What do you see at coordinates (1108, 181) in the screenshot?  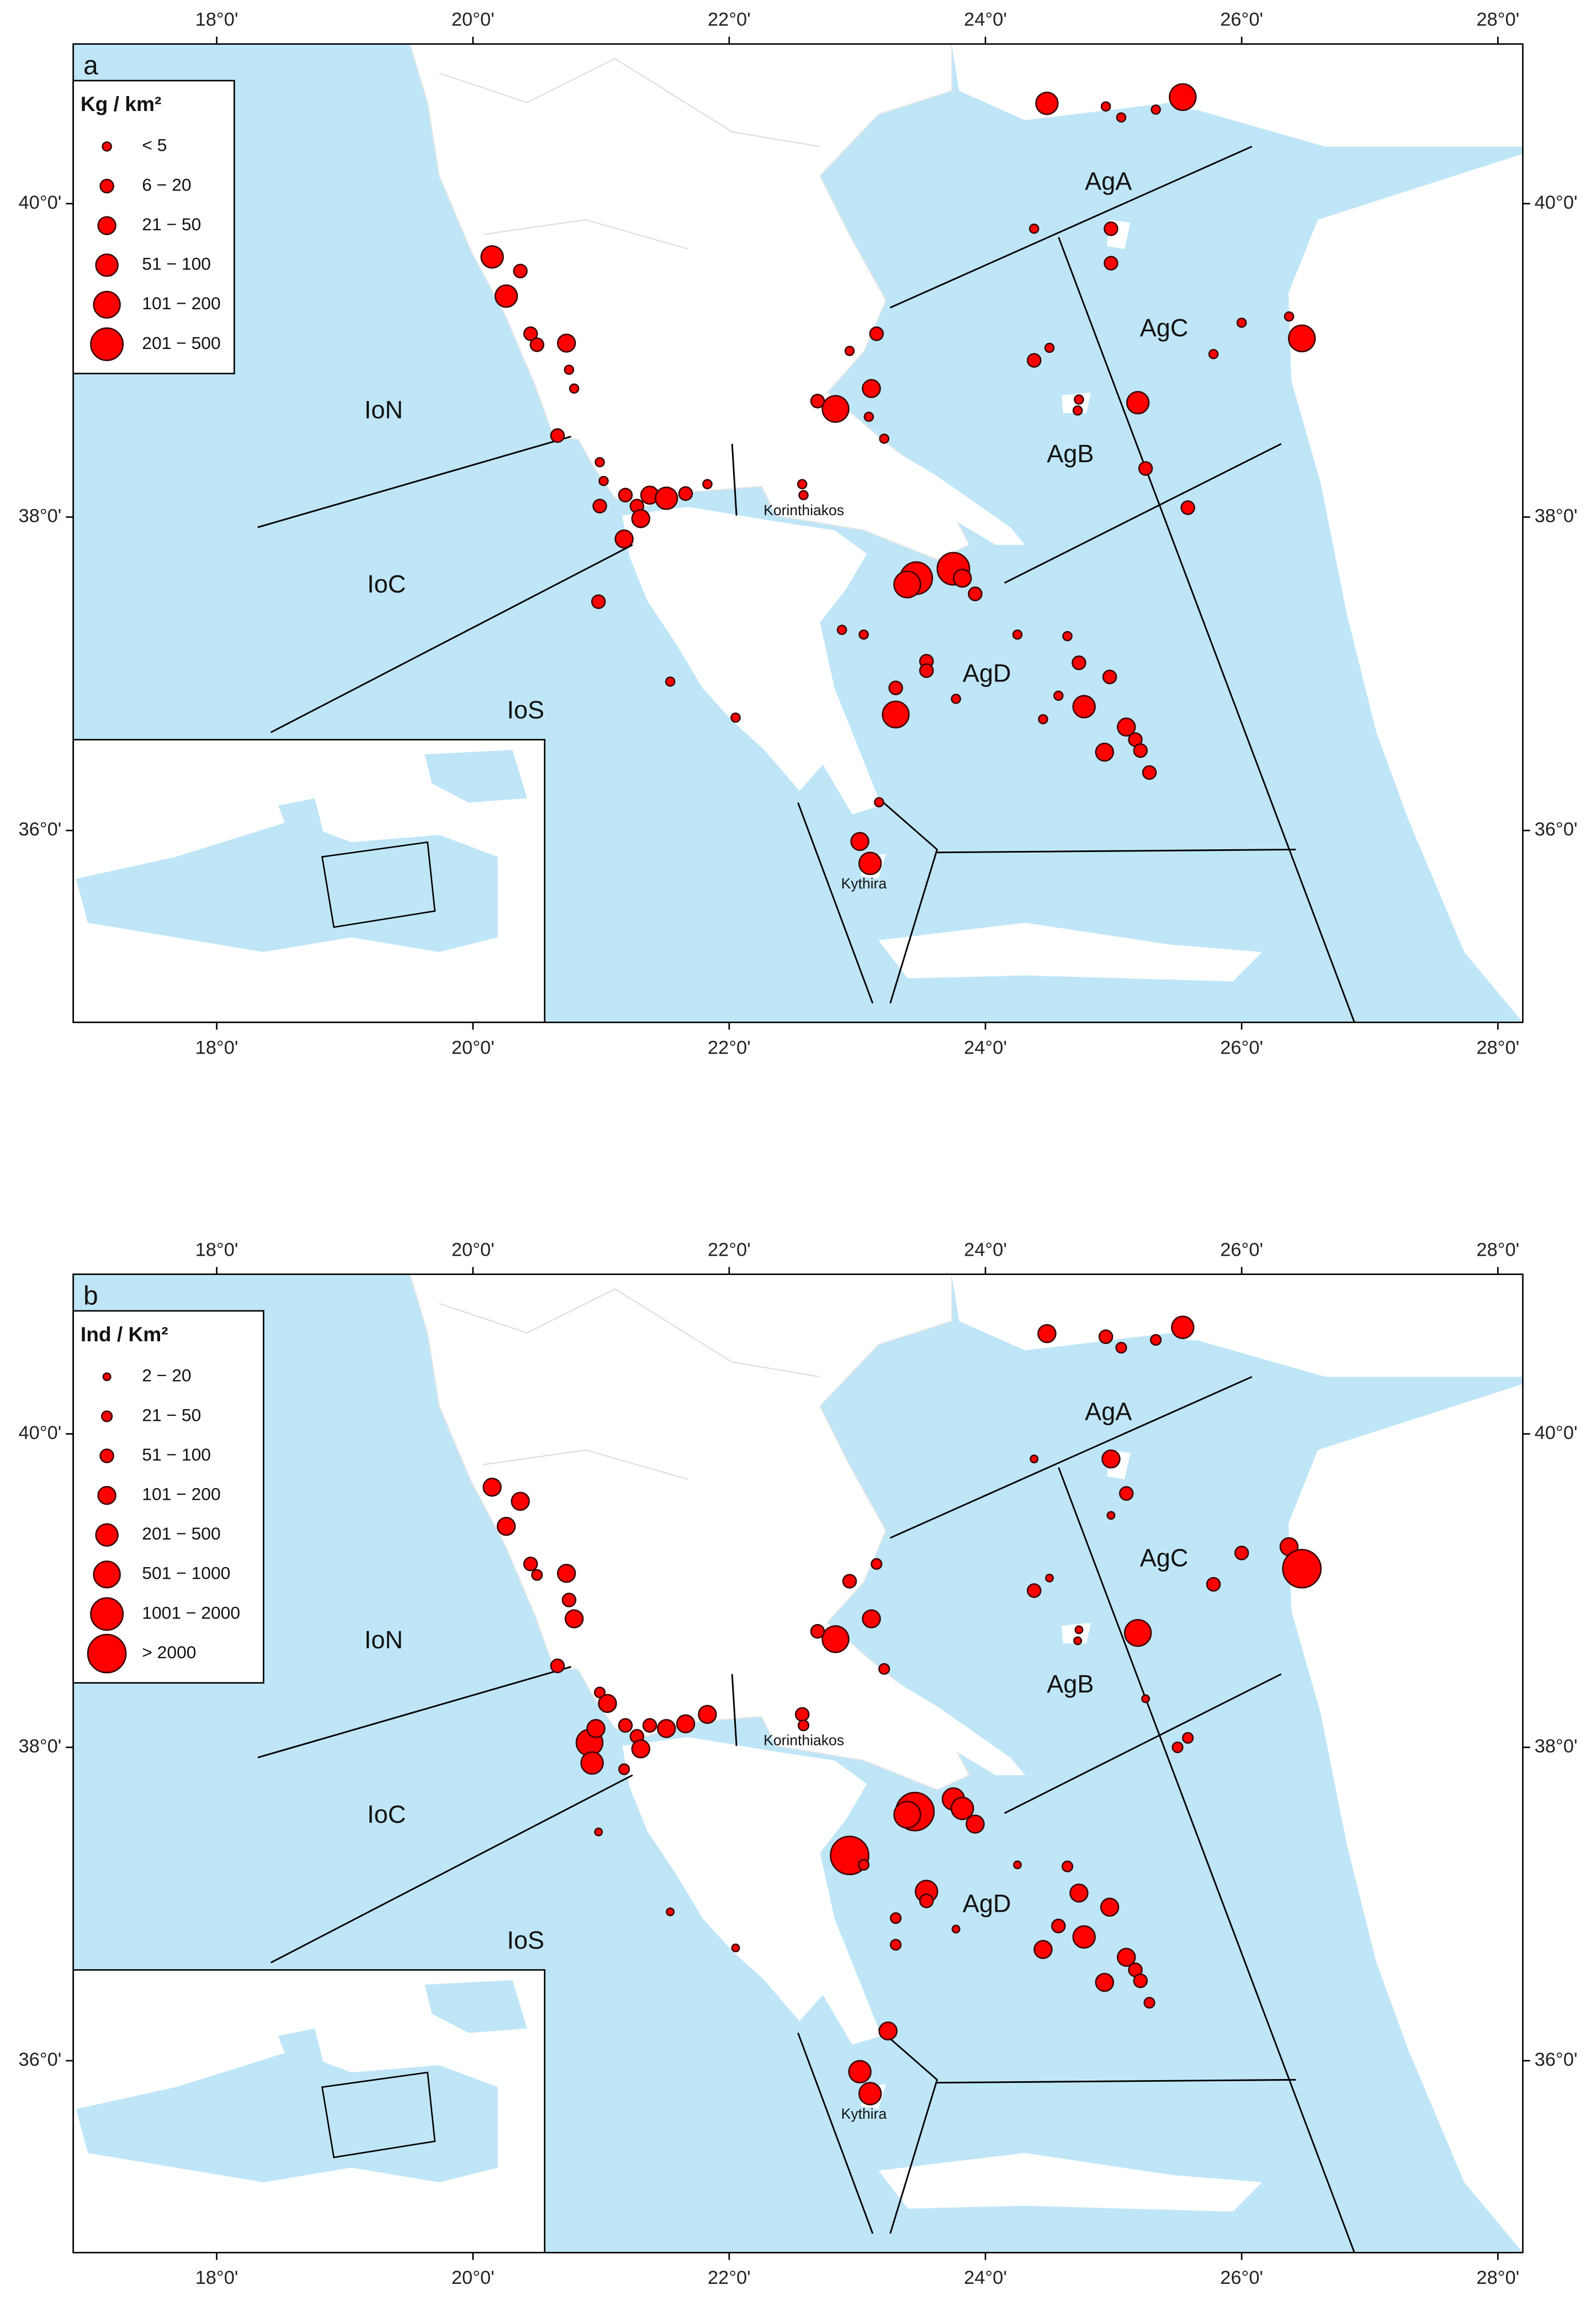 I see `region-label: AgA` at bounding box center [1108, 181].